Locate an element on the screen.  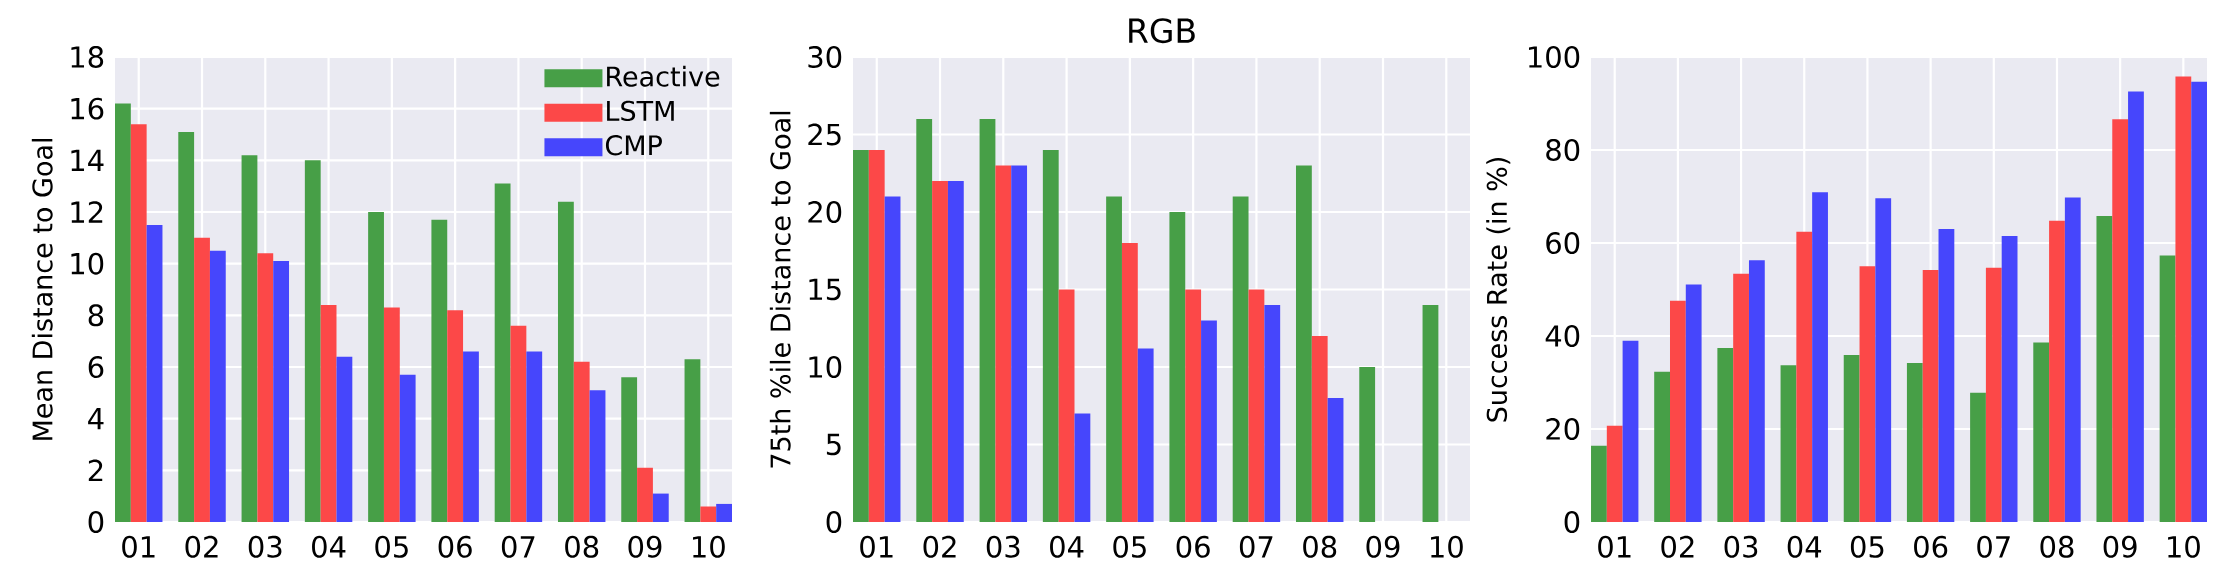
y-tick-label: 12 is located at coordinates (87, 212).